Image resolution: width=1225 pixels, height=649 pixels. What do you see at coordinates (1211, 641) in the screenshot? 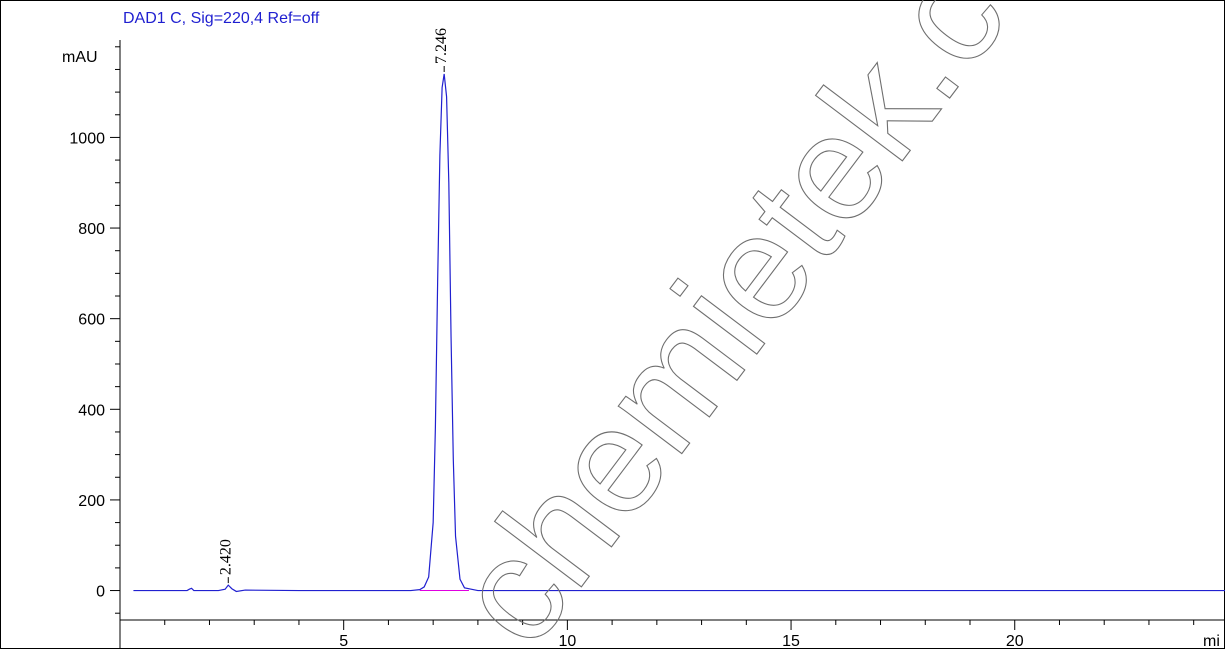
I see `x-axis-label: mi` at bounding box center [1211, 641].